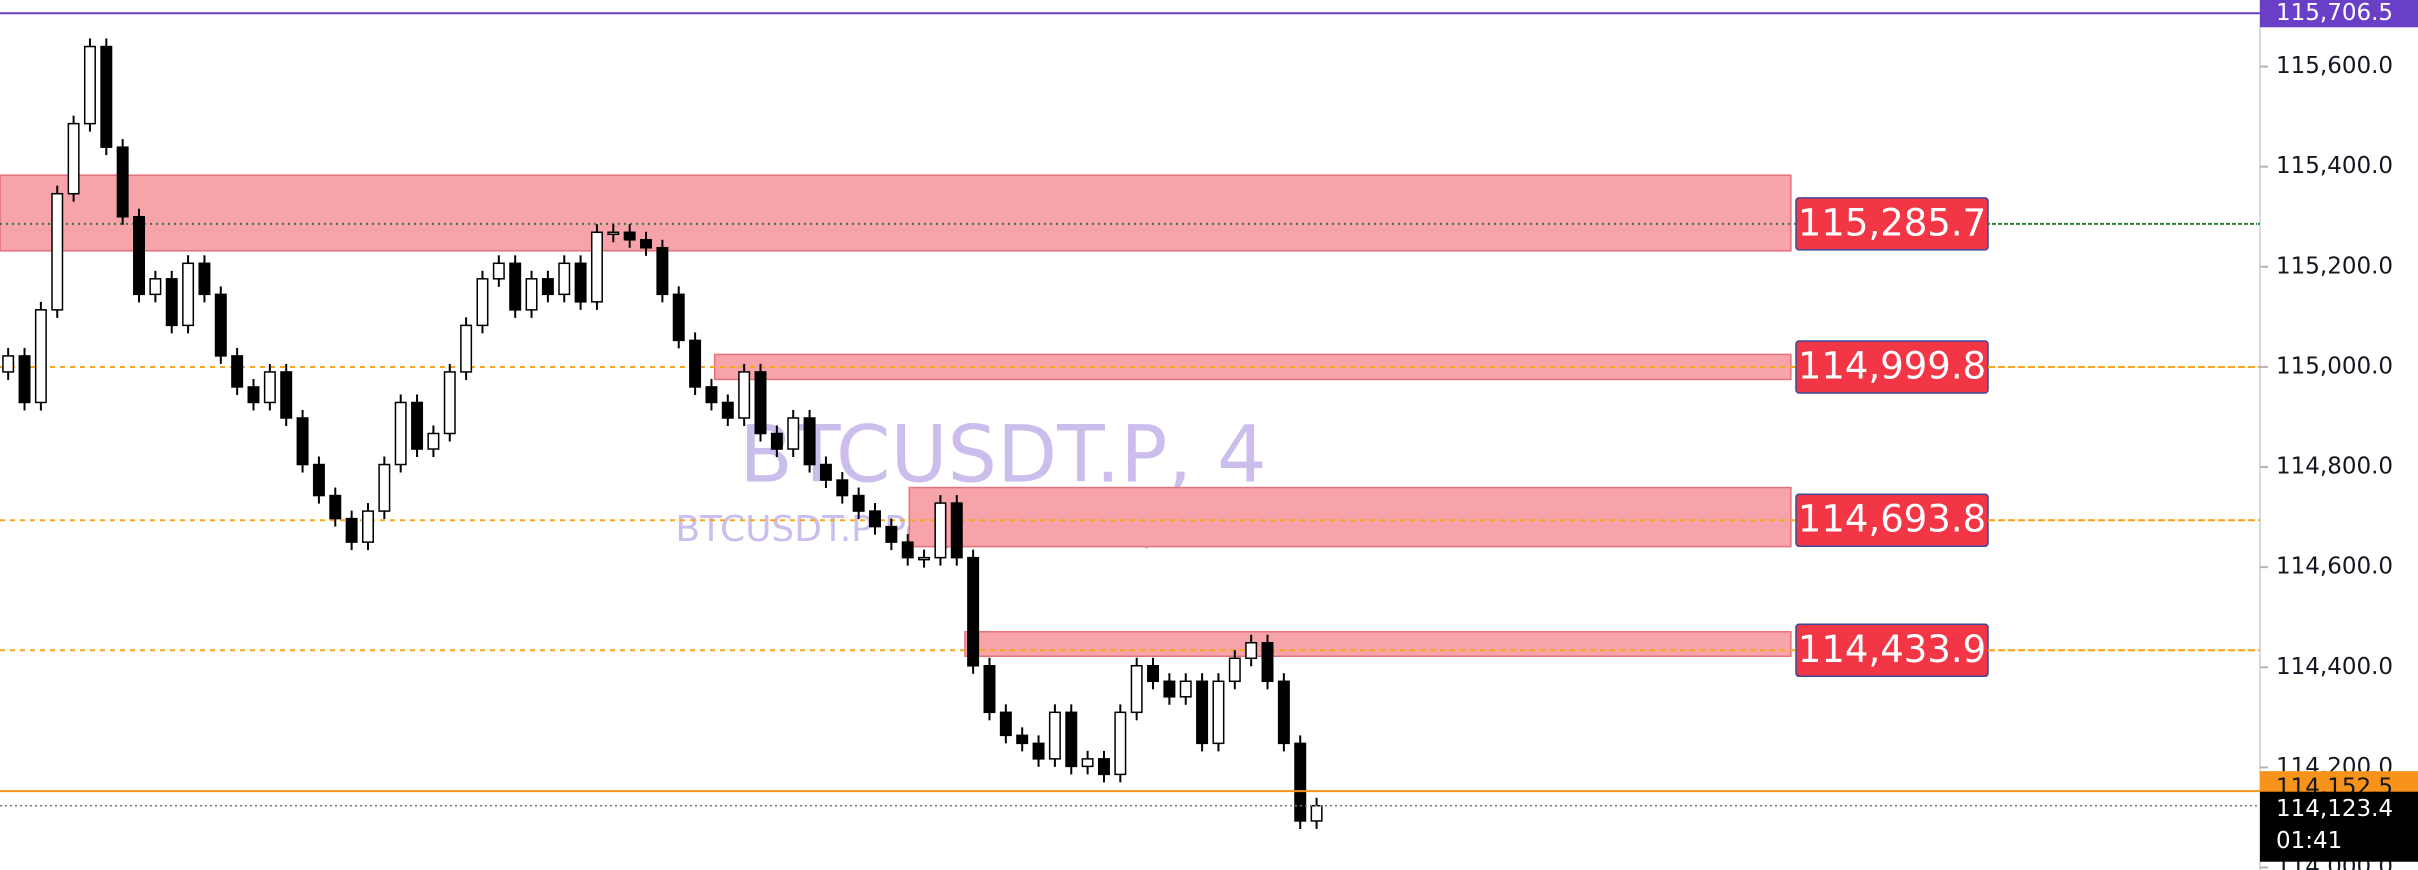 The image size is (2418, 870). I want to click on y-tick-label: 115,400.0, so click(2334, 166).